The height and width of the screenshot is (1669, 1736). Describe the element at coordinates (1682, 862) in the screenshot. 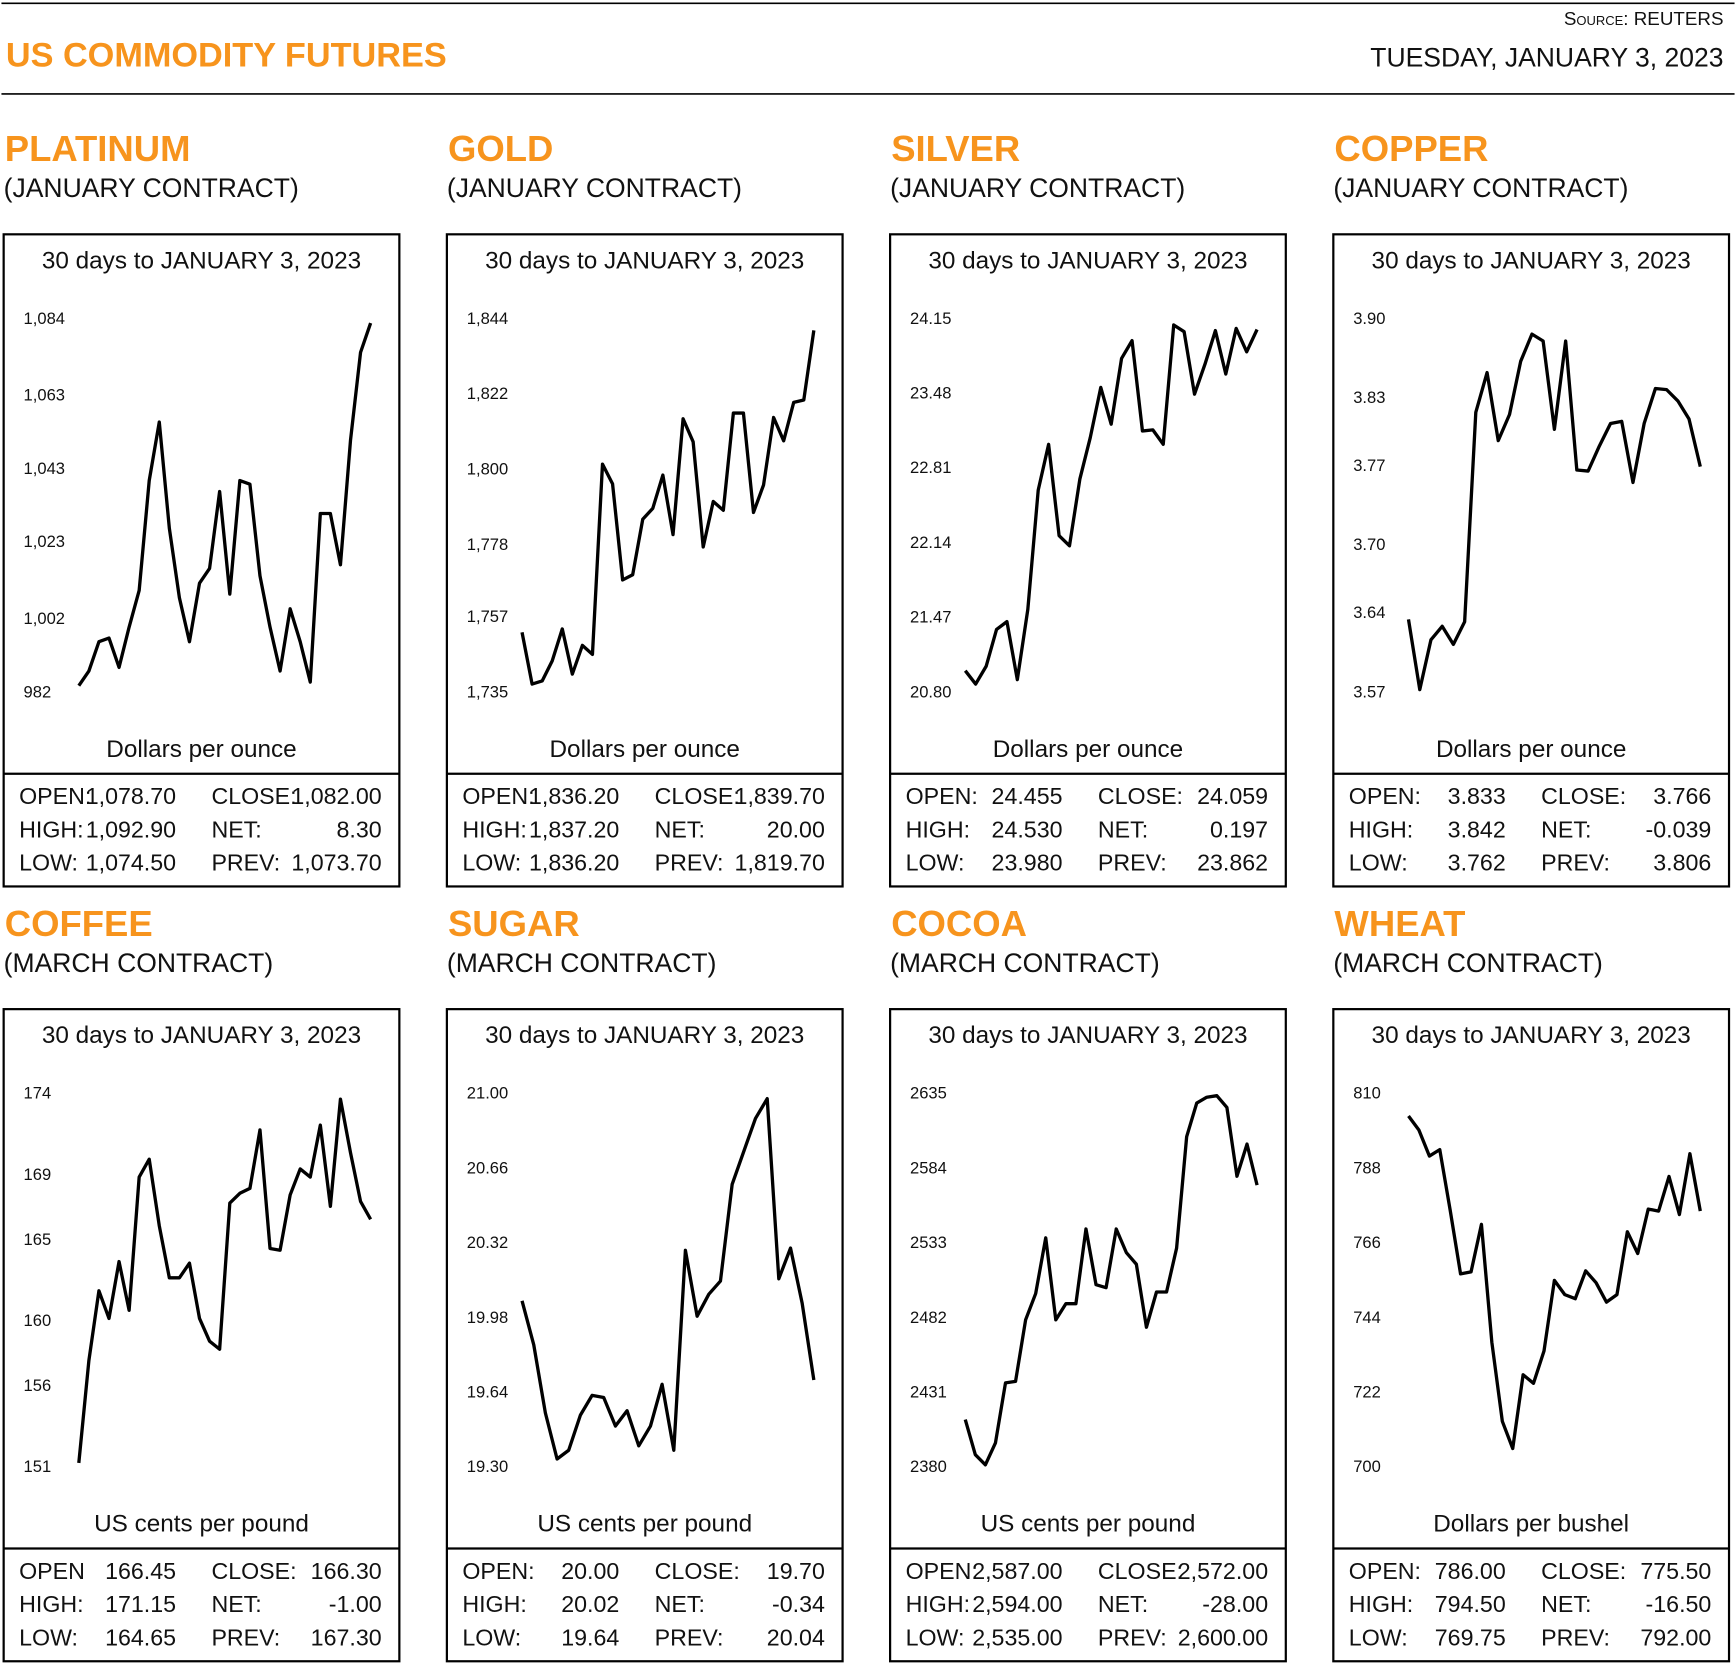

I see `stat-value: 3.806` at that location.